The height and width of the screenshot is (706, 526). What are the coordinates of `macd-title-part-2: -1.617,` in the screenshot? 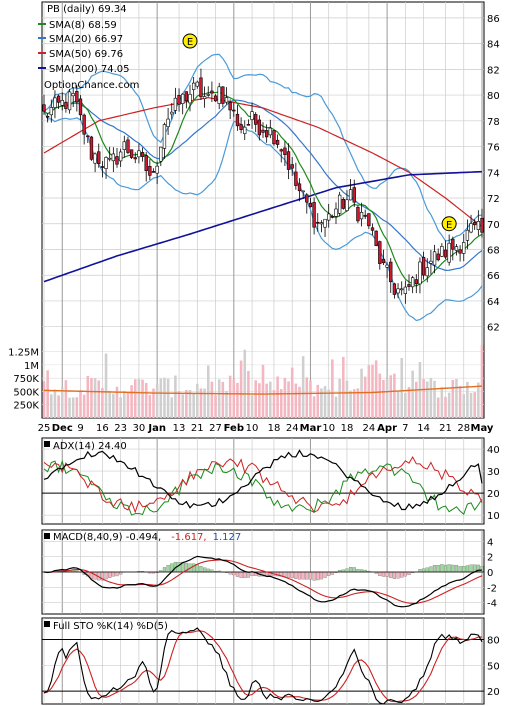 It's located at (188, 537).